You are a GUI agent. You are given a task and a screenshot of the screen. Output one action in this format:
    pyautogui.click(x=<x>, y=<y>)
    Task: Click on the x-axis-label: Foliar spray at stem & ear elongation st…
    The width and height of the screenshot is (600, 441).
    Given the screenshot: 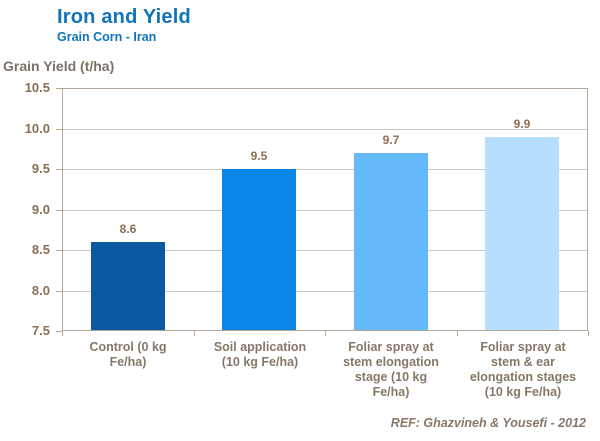 What is the action you would take?
    pyautogui.click(x=523, y=369)
    